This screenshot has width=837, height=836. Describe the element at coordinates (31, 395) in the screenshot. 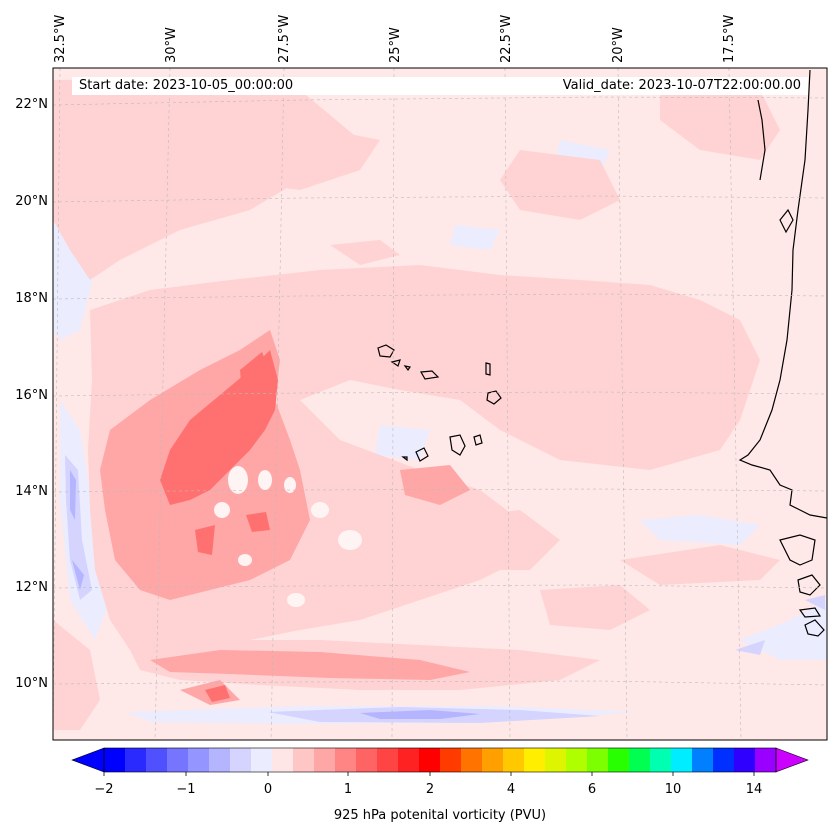

I see `lat-label-16n: 16°N` at that location.